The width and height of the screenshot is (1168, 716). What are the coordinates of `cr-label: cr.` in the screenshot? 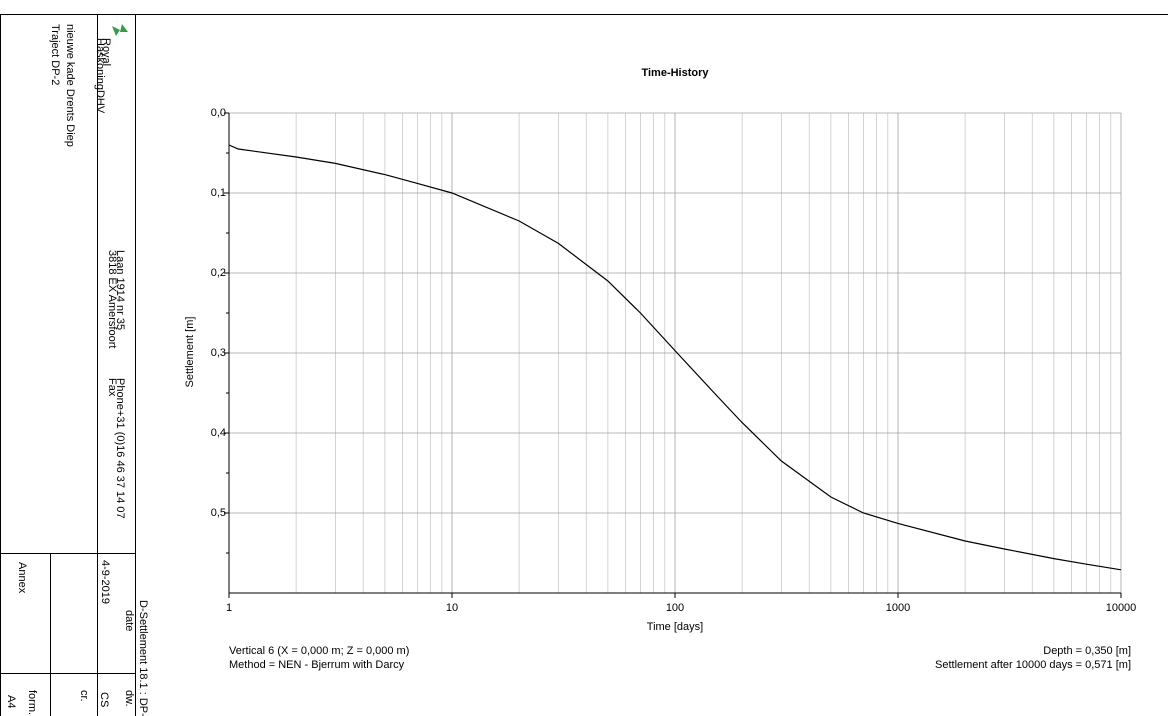 It's located at (84, 696).